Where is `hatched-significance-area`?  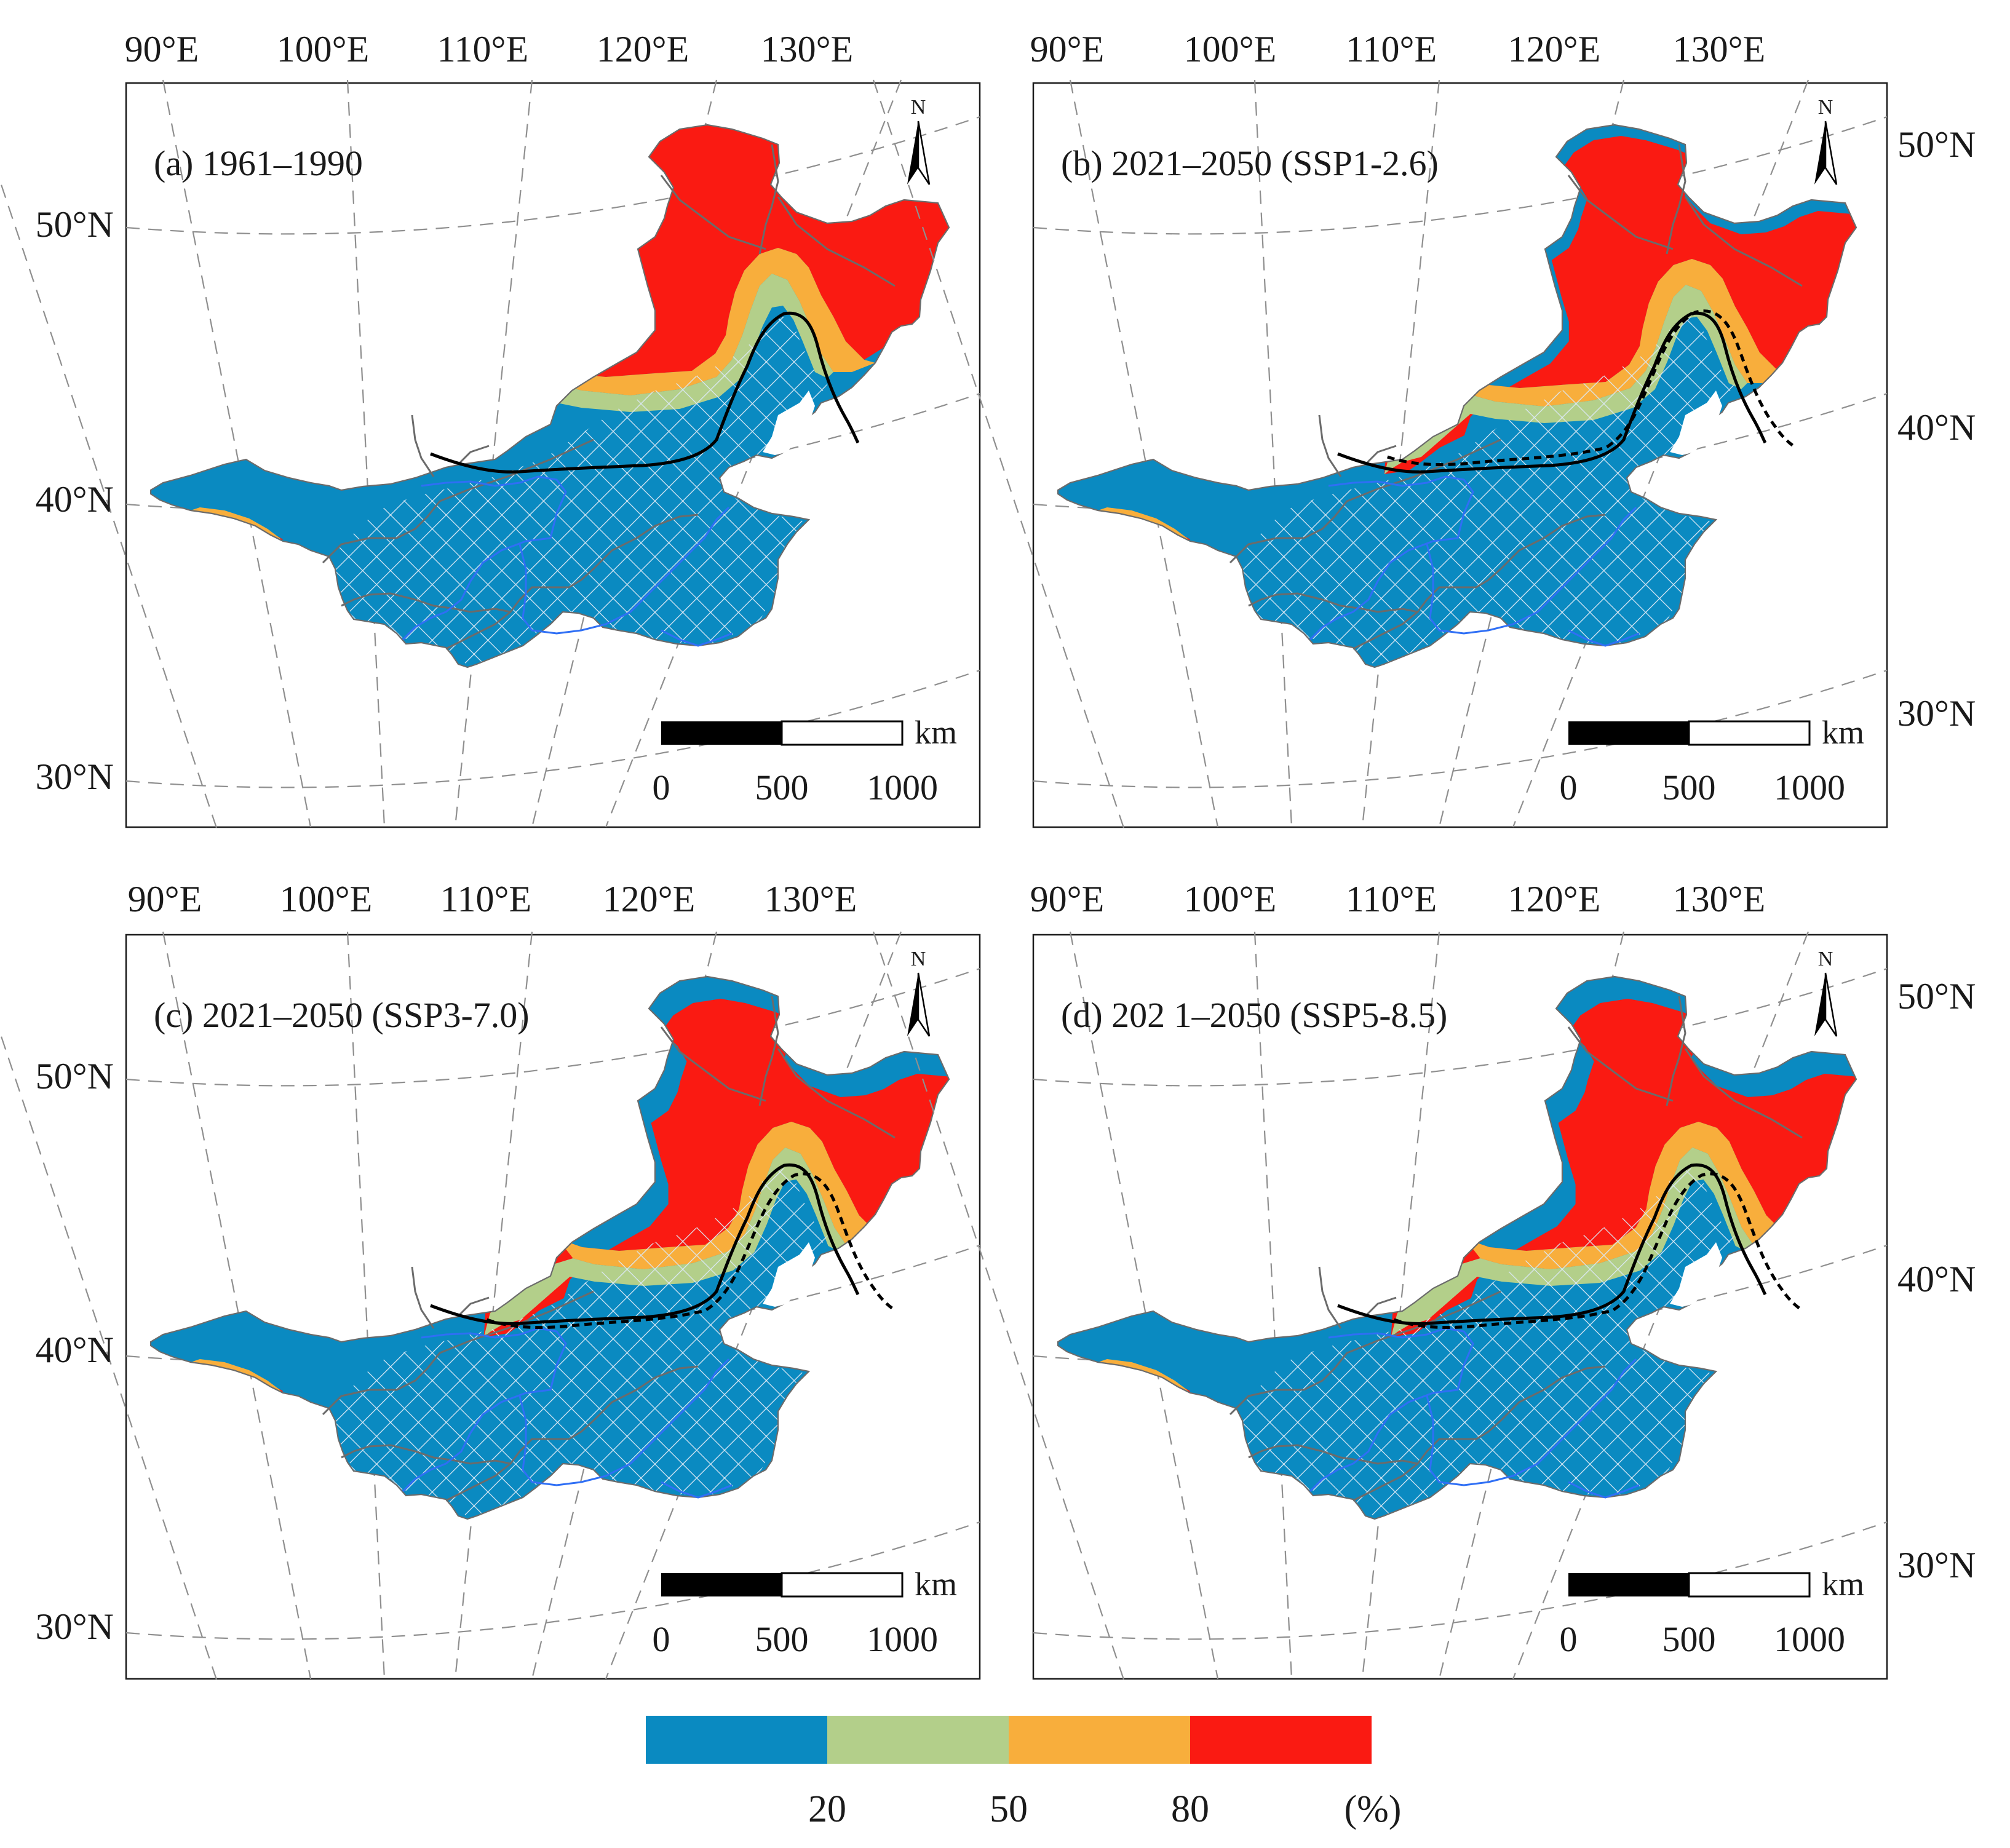 hatched-significance-area is located at coordinates (578, 492).